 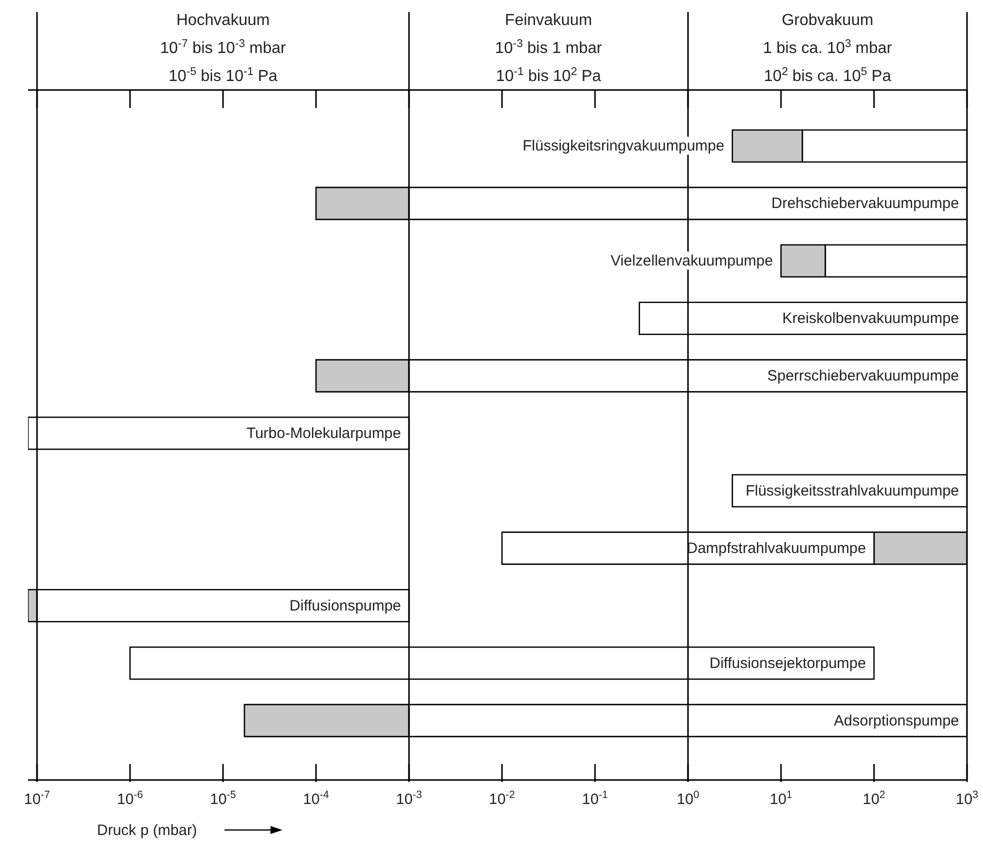 I want to click on x-tick-label: 10$^{0}$, so click(x=688, y=798).